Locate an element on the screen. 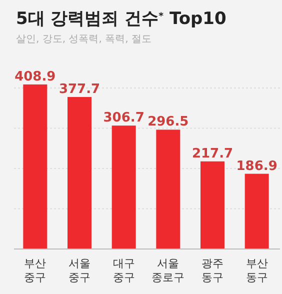 The image size is (282, 294). x-tick-label: 서울 종로구 is located at coordinates (168, 270).